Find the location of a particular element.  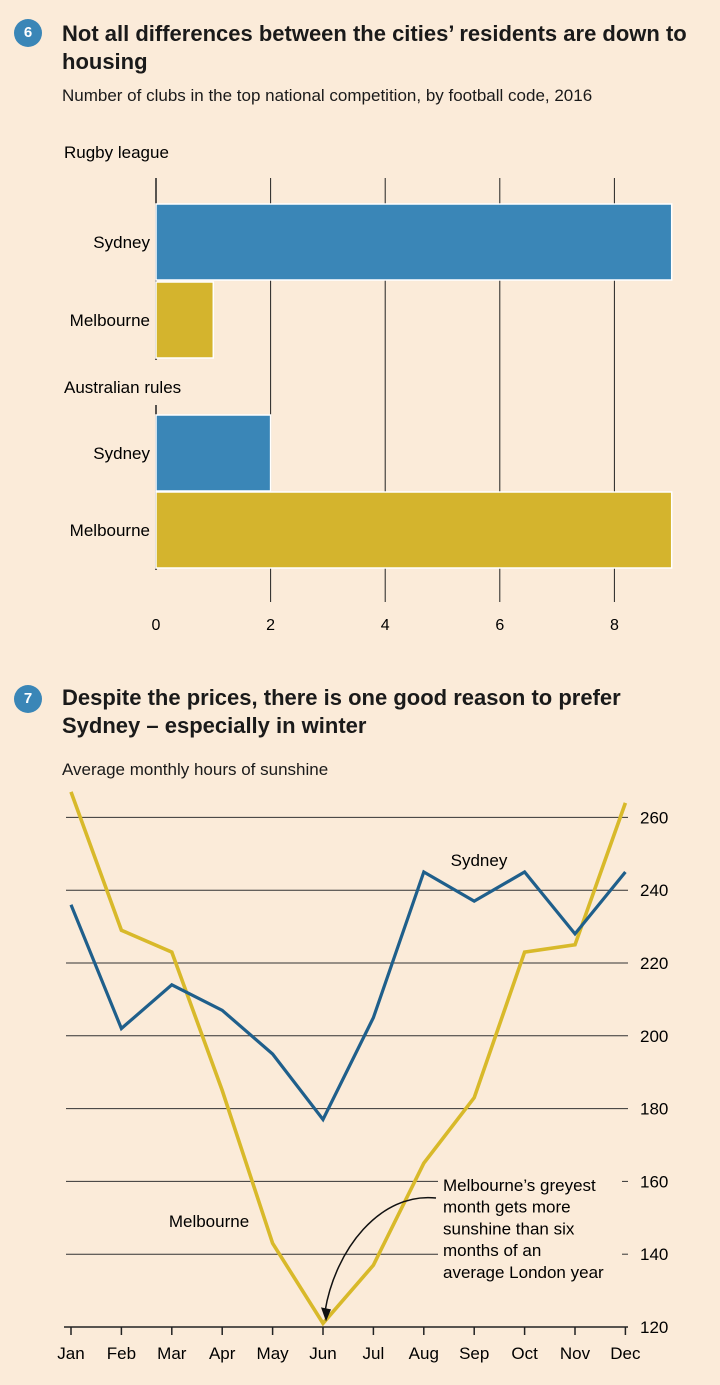

x-tick-label: 0 is located at coordinates (156, 625).